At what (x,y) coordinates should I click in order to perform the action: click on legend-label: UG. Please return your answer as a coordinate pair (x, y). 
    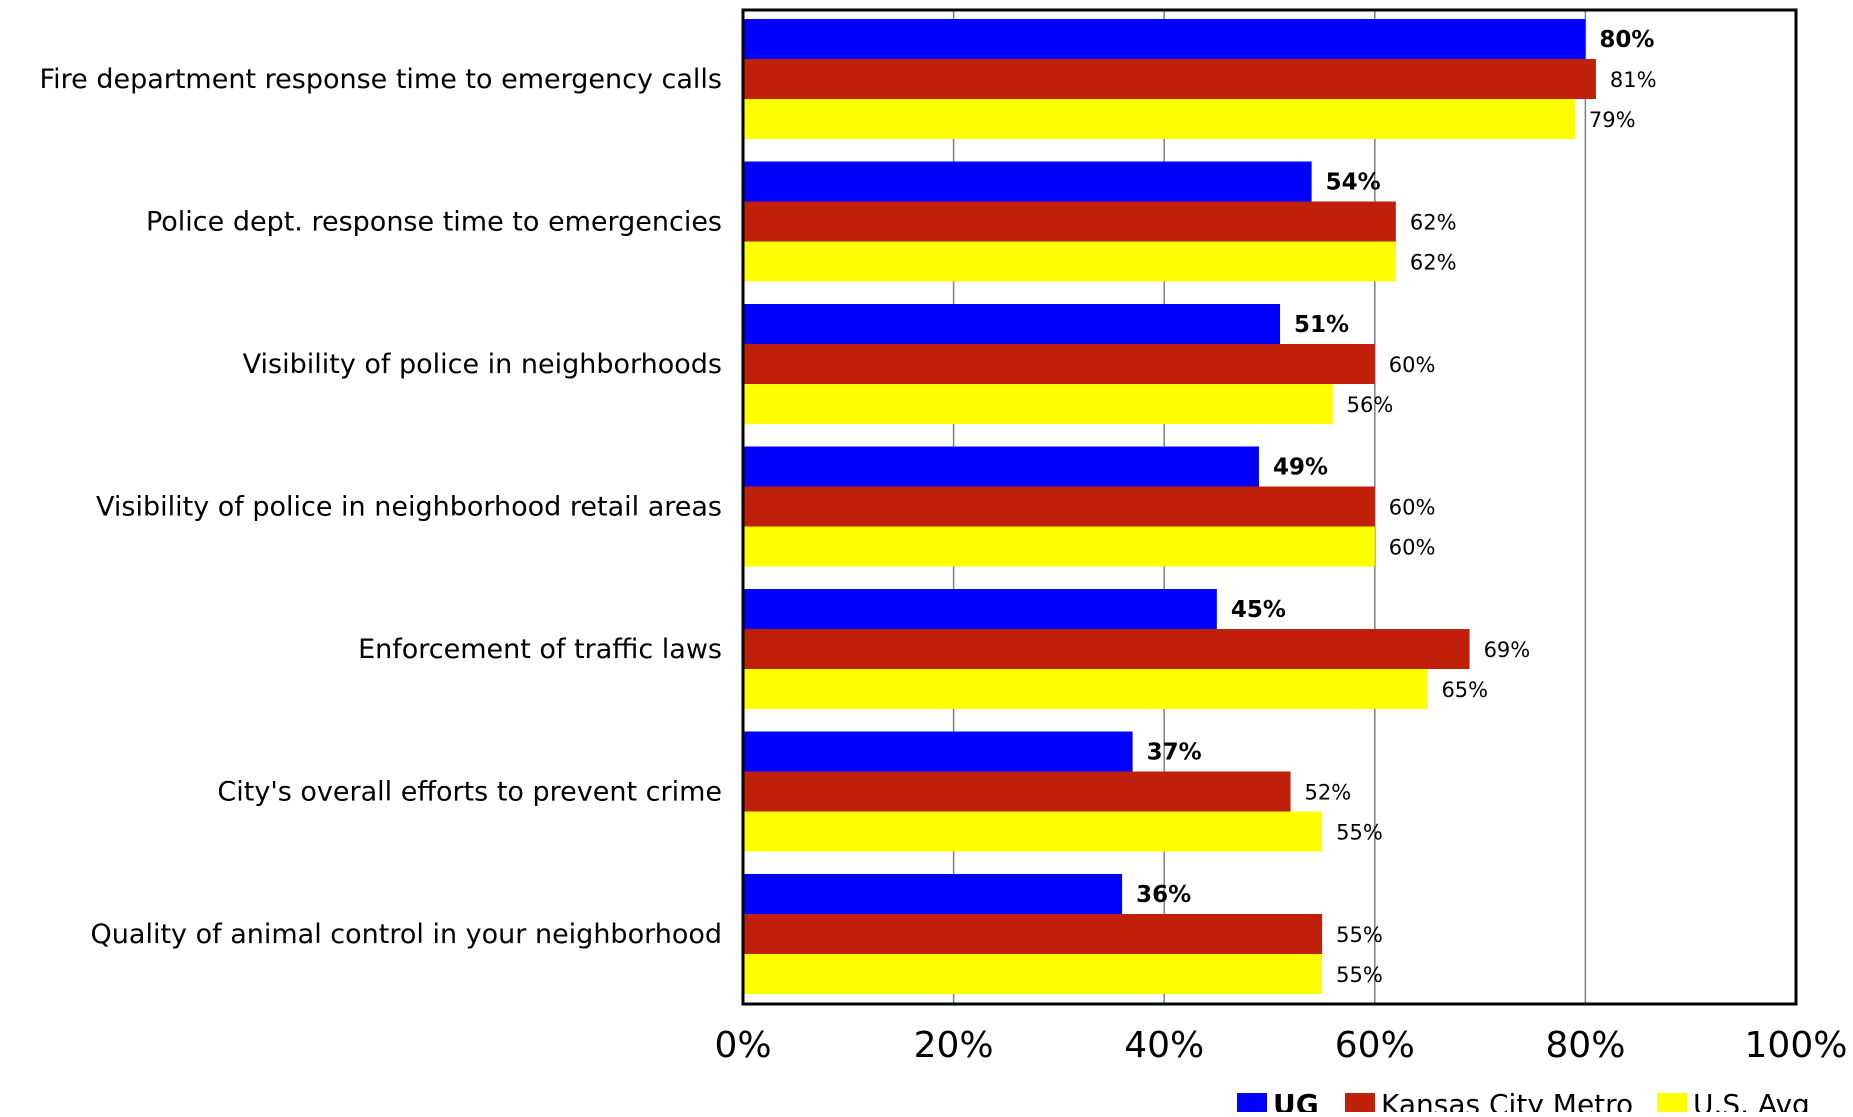
    Looking at the image, I should click on (1296, 1100).